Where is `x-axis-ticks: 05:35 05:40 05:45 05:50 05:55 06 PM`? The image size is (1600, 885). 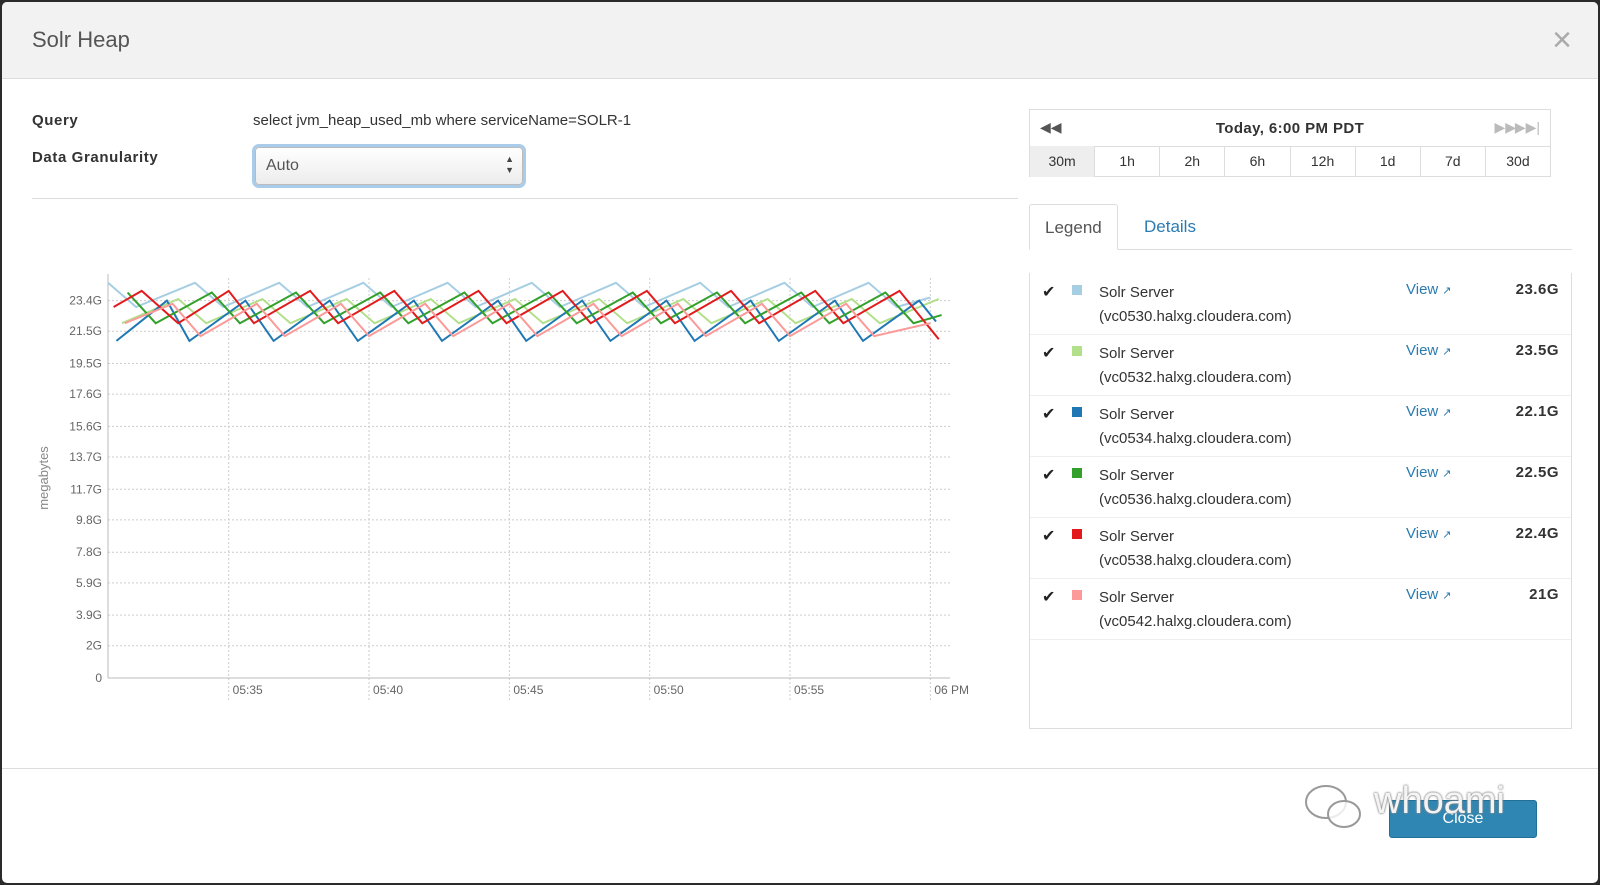
x-axis-ticks: 05:35 05:40 05:45 05:50 05:55 06 PM is located at coordinates (601, 690).